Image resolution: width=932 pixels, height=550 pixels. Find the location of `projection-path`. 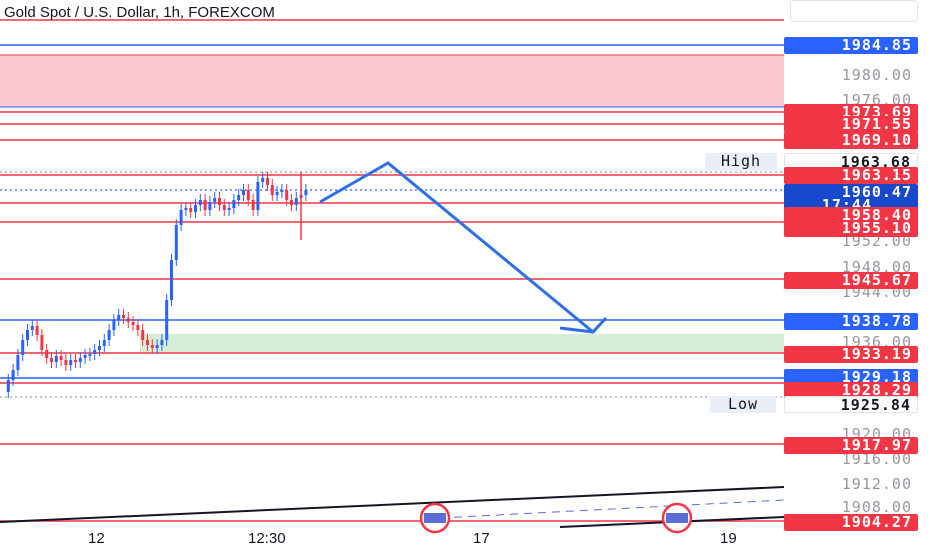

projection-path is located at coordinates (456, 247).